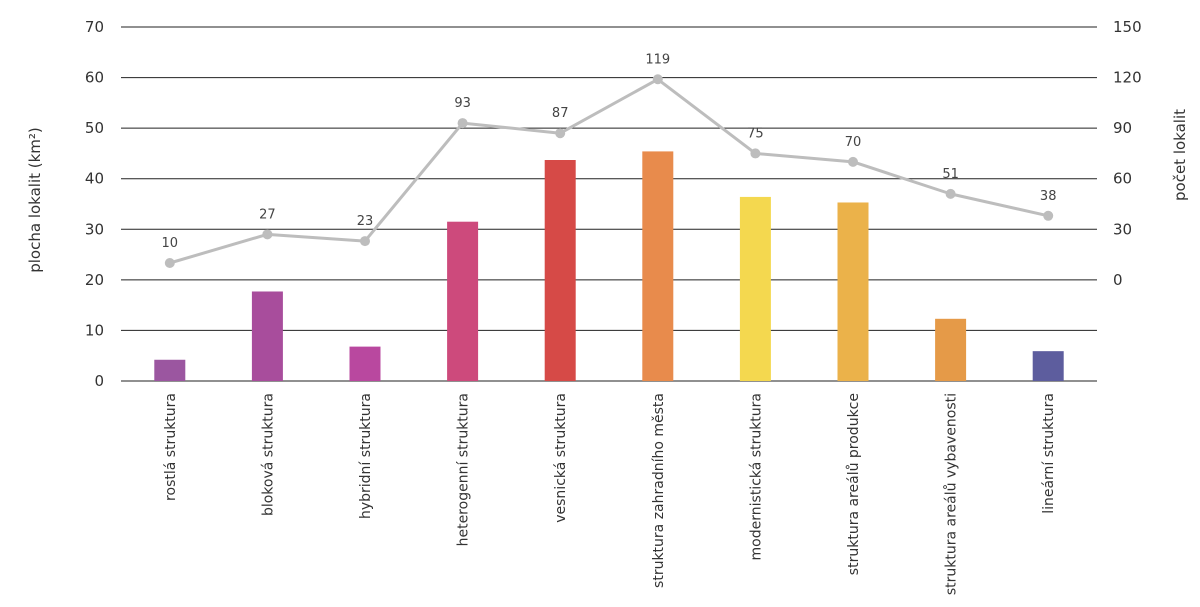  Describe the element at coordinates (94, 27) in the screenshot. I see `y-tick-label: 70` at that location.